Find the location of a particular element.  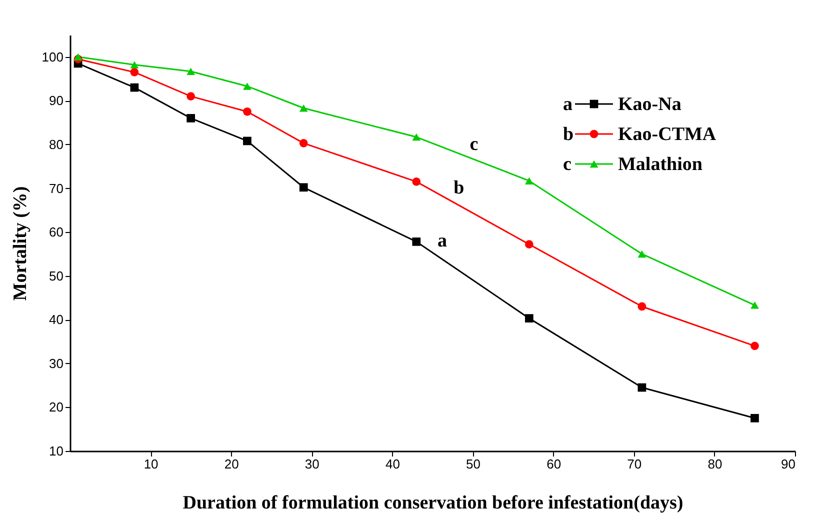

x-tick-label: 50 is located at coordinates (473, 464).